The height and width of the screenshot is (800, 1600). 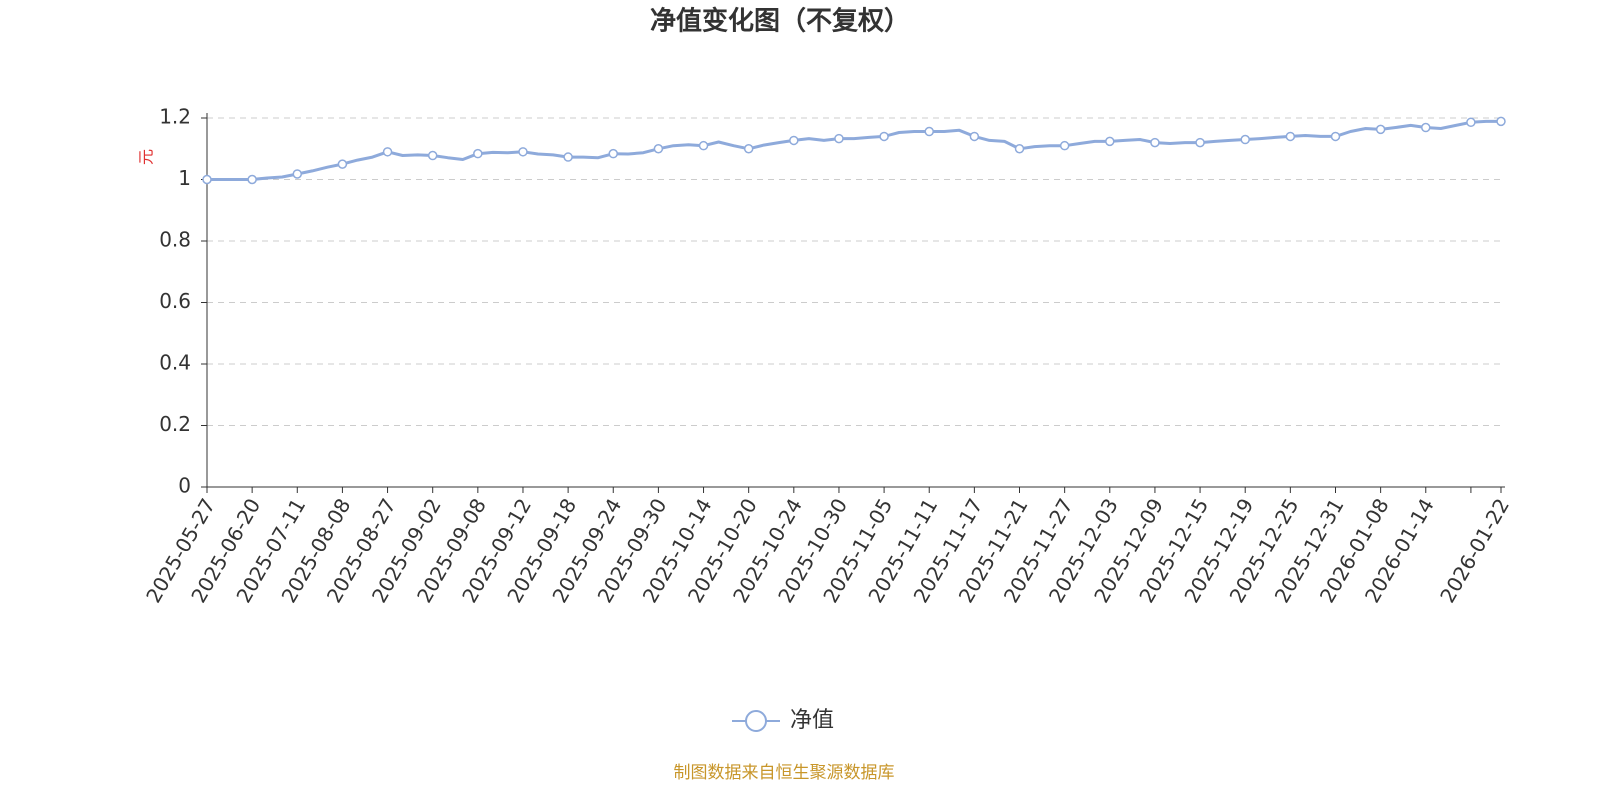 I want to click on legend-label: 净值, so click(x=812, y=720).